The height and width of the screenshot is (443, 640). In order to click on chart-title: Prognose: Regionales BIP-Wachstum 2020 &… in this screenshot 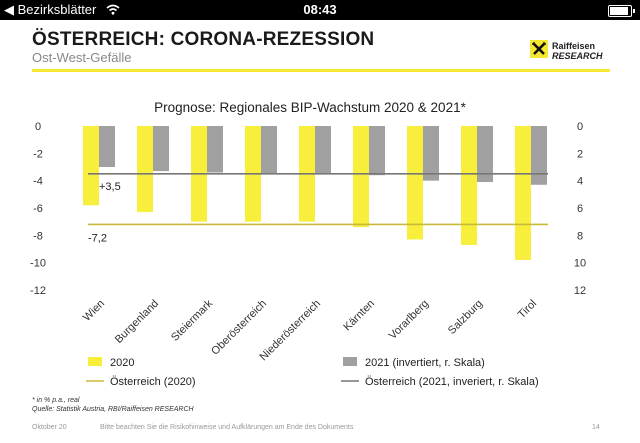, I will do `click(310, 107)`.